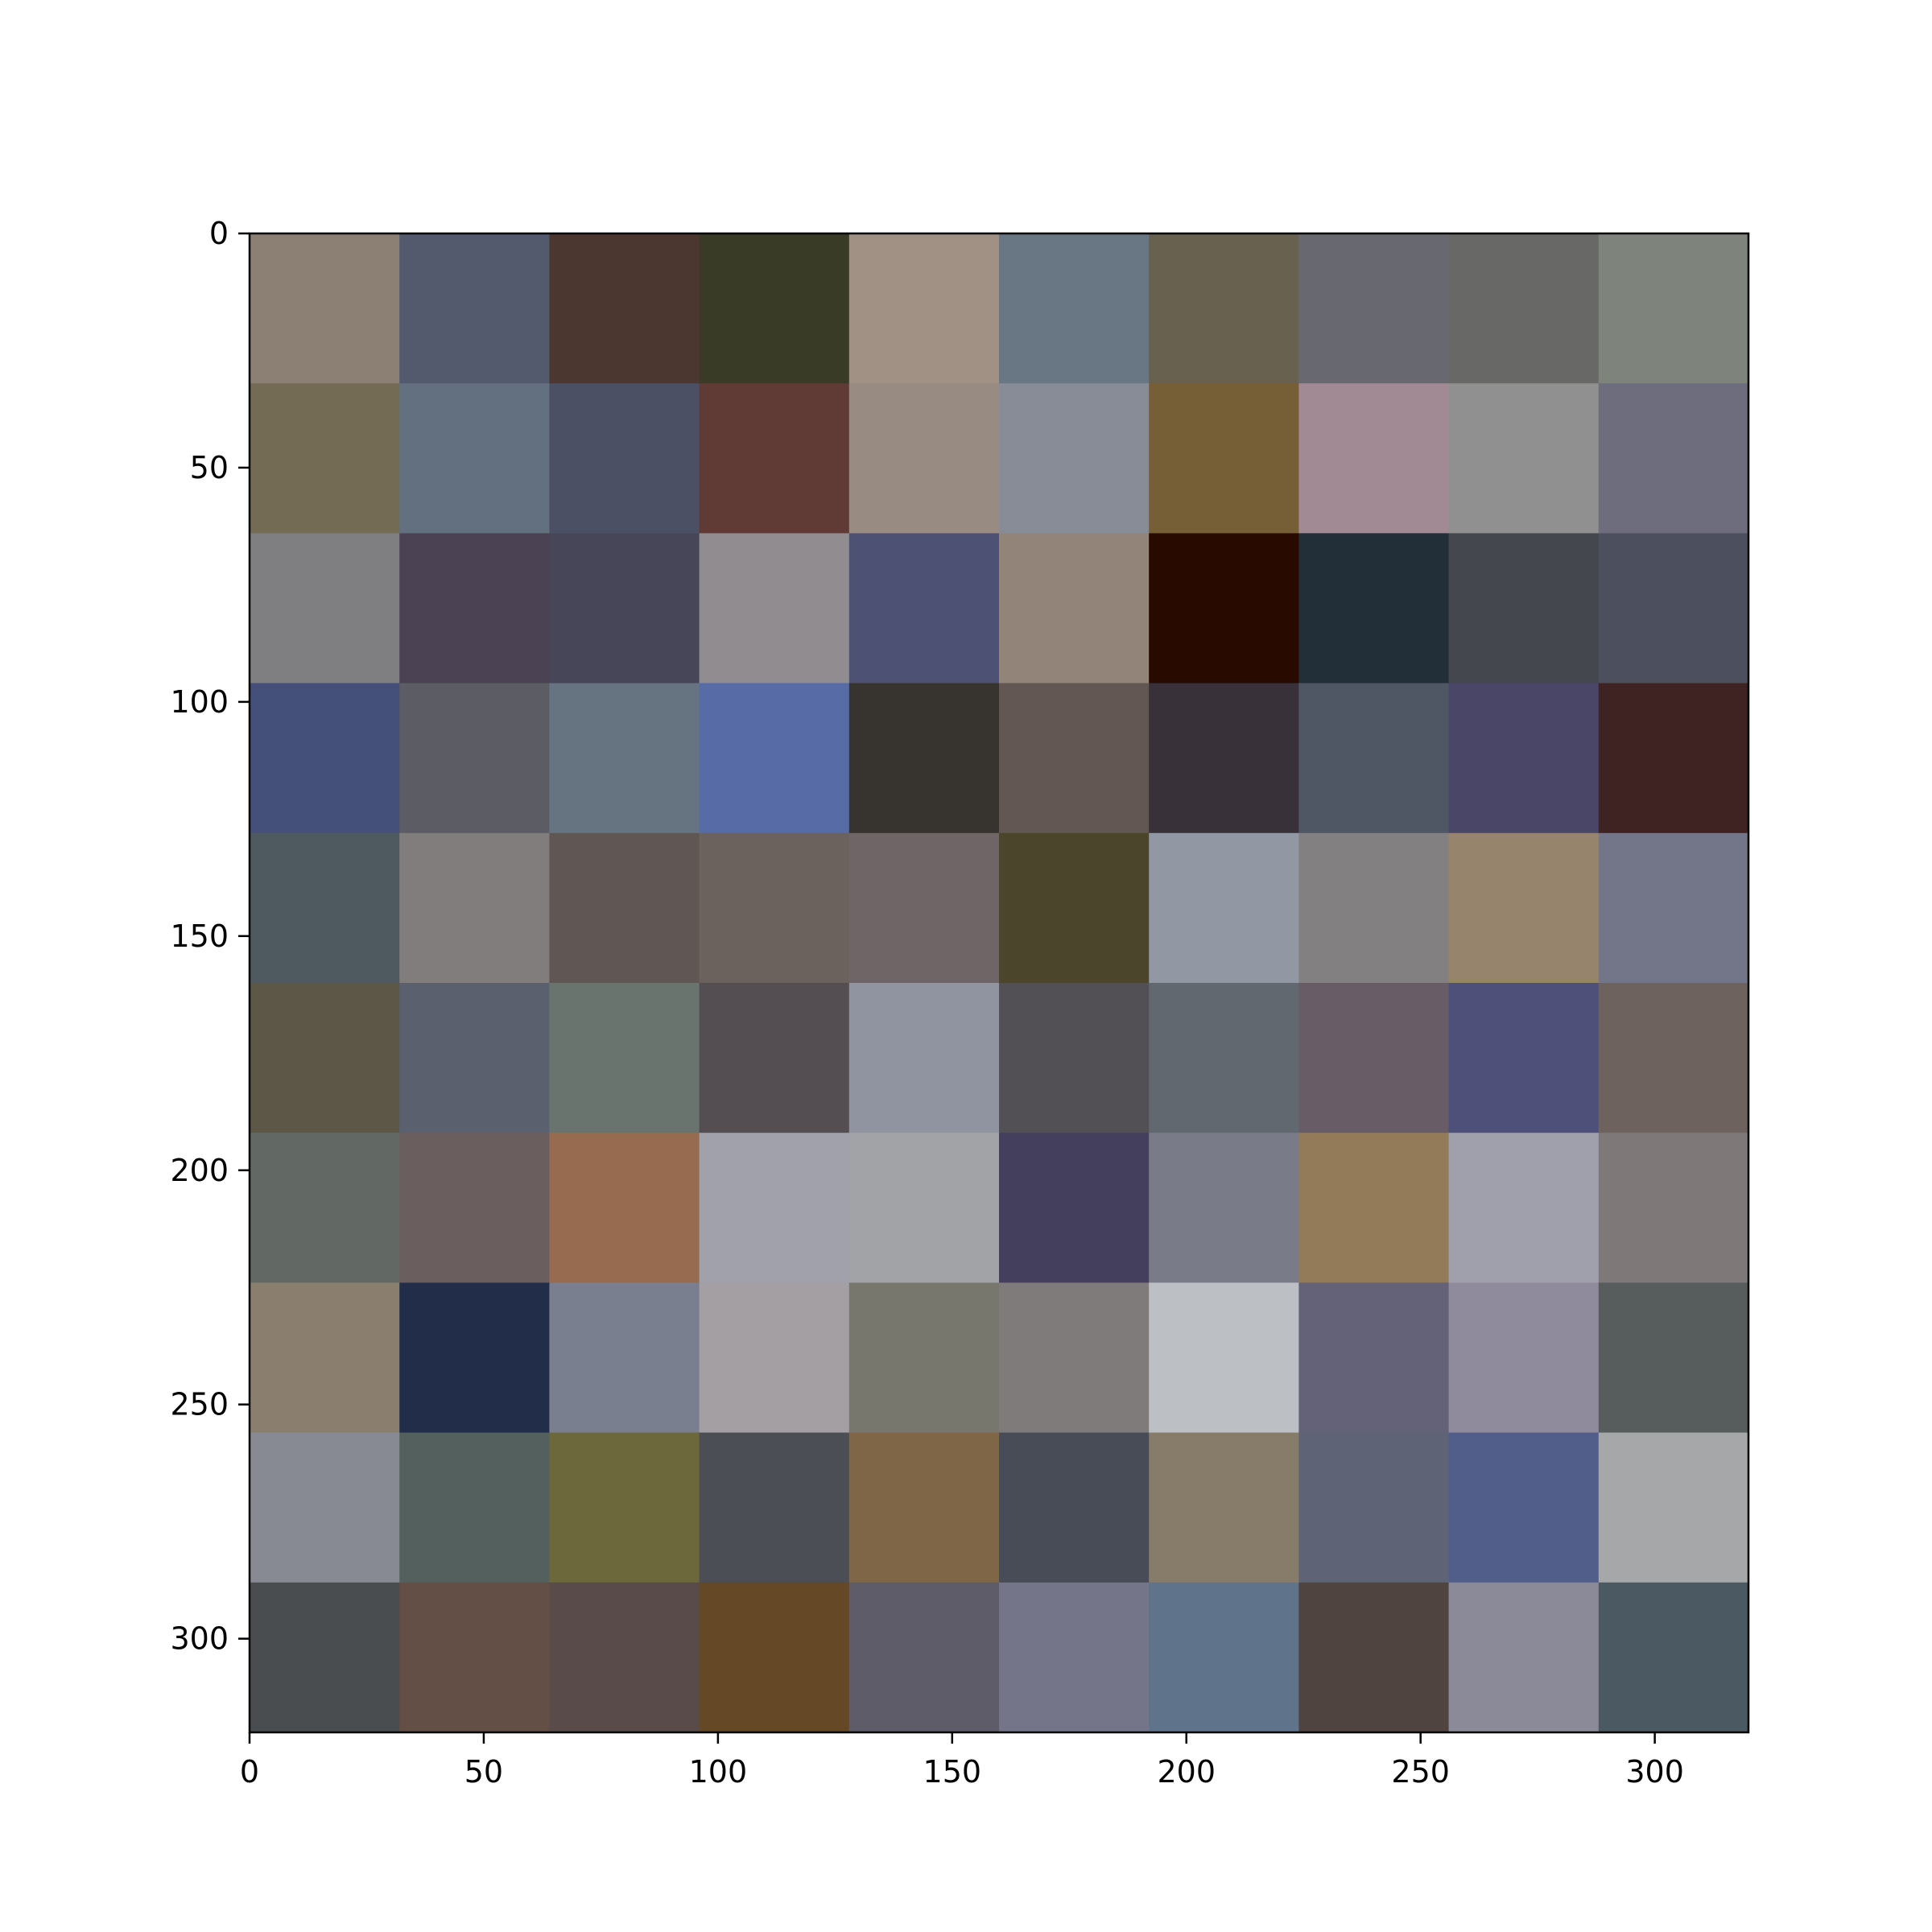 The height and width of the screenshot is (1932, 1932). I want to click on heatmap-cell-r6-c1, so click(474, 1208).